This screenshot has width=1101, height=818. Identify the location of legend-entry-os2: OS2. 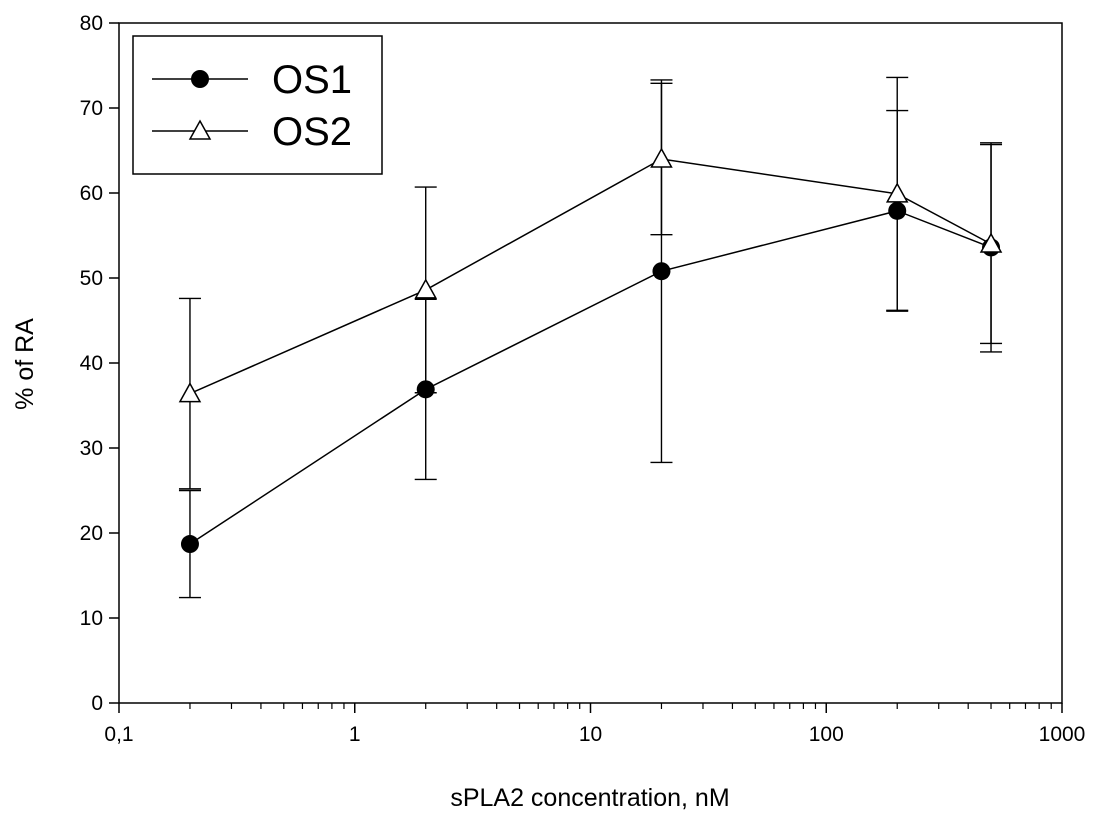
(252, 132).